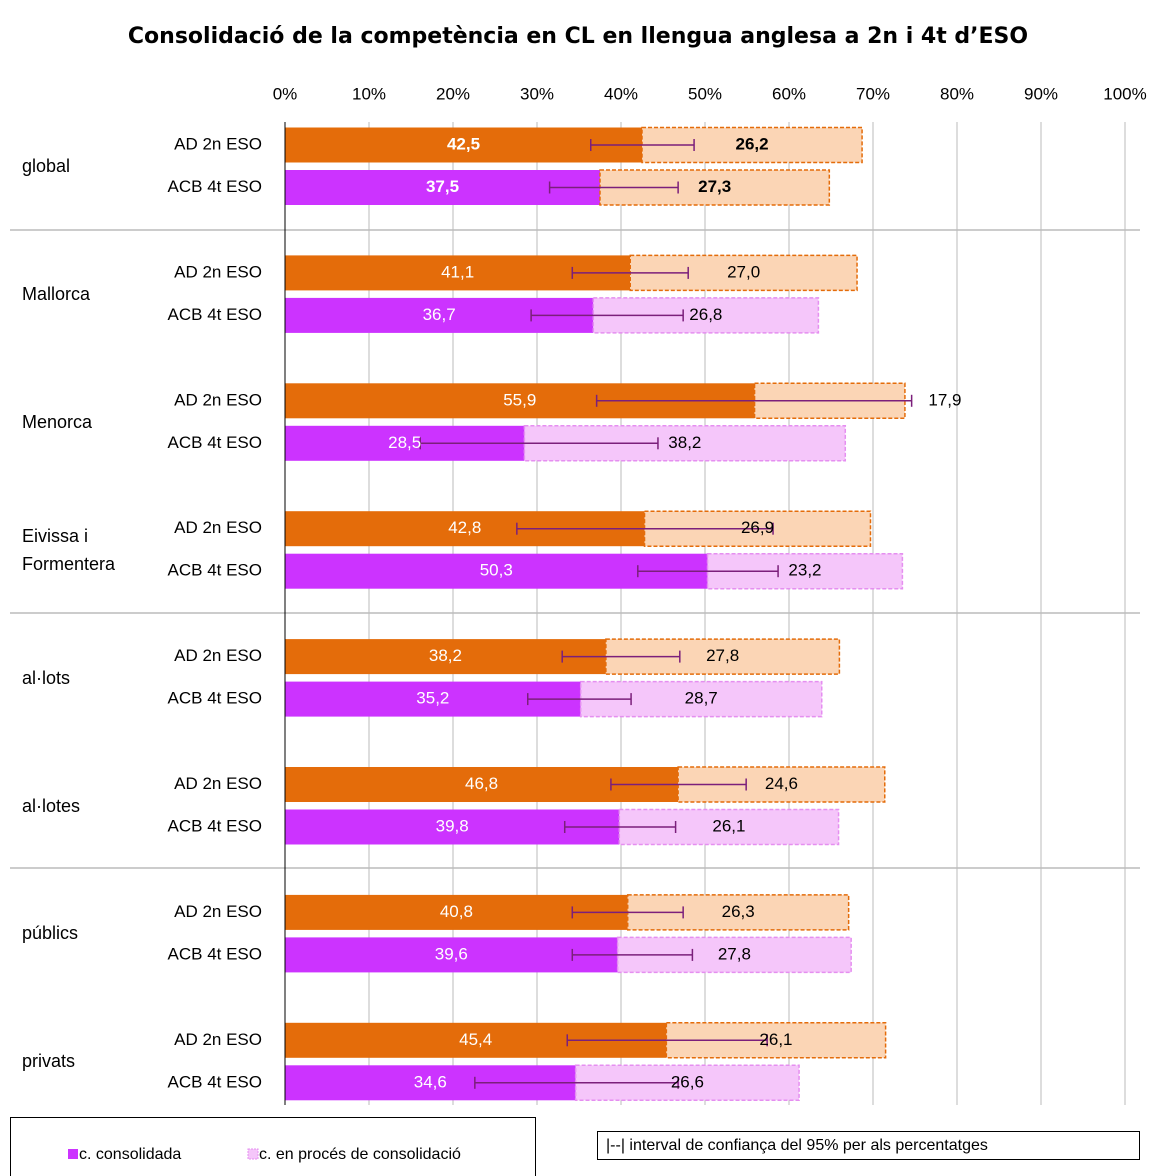 The image size is (1156, 1176). What do you see at coordinates (50, 933) in the screenshot?
I see `group-label: públics` at bounding box center [50, 933].